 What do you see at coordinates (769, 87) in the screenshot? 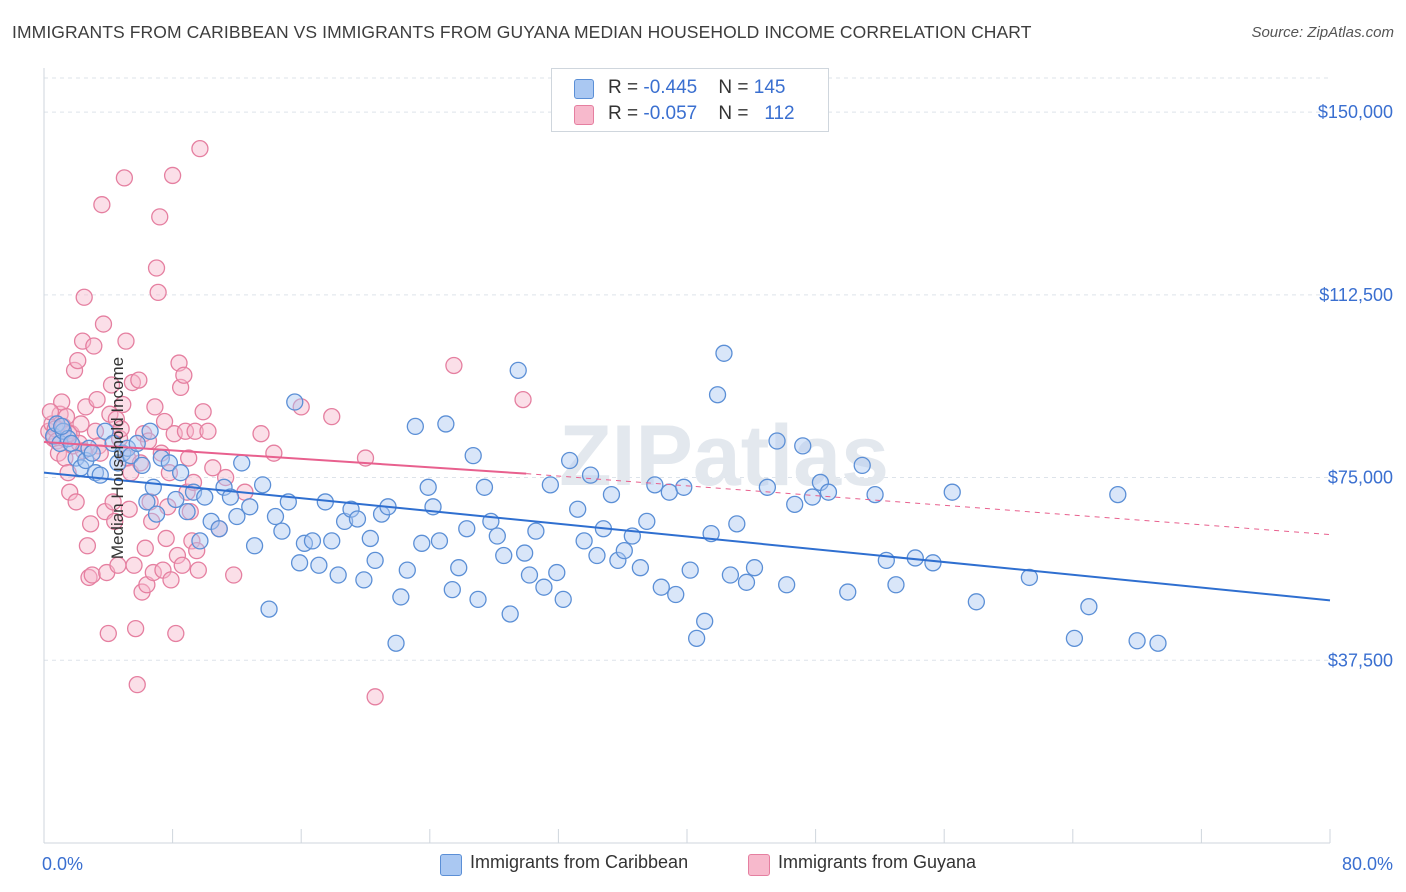
I see `legend-n-value: 145` at bounding box center [769, 87].